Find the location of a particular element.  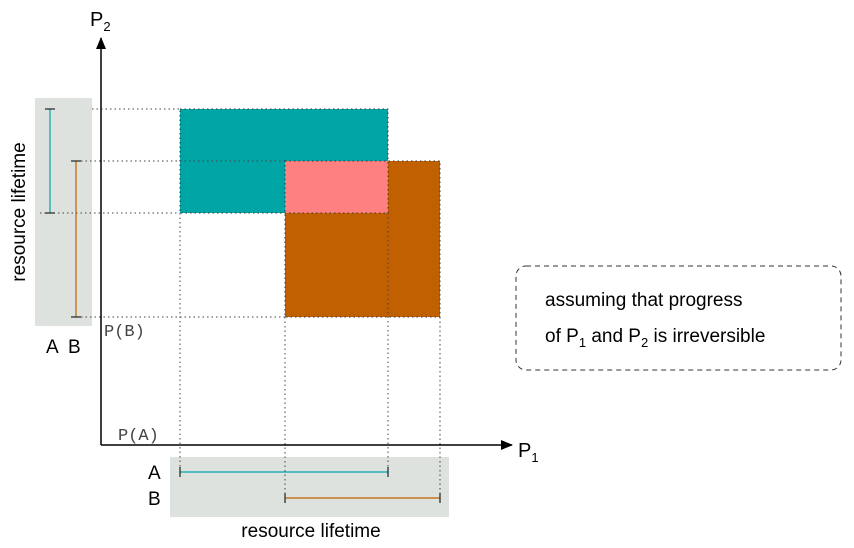

vertical-legend-title: resource lifetime is located at coordinates (19, 211).